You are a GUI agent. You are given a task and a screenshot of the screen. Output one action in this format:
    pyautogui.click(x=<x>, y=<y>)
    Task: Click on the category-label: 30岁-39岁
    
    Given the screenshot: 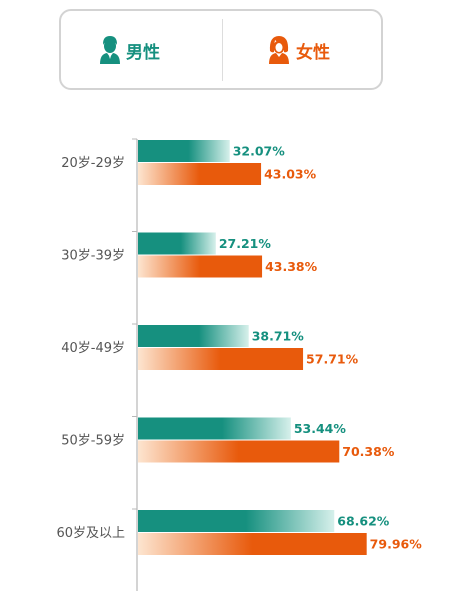 What is the action you would take?
    pyautogui.click(x=93, y=256)
    